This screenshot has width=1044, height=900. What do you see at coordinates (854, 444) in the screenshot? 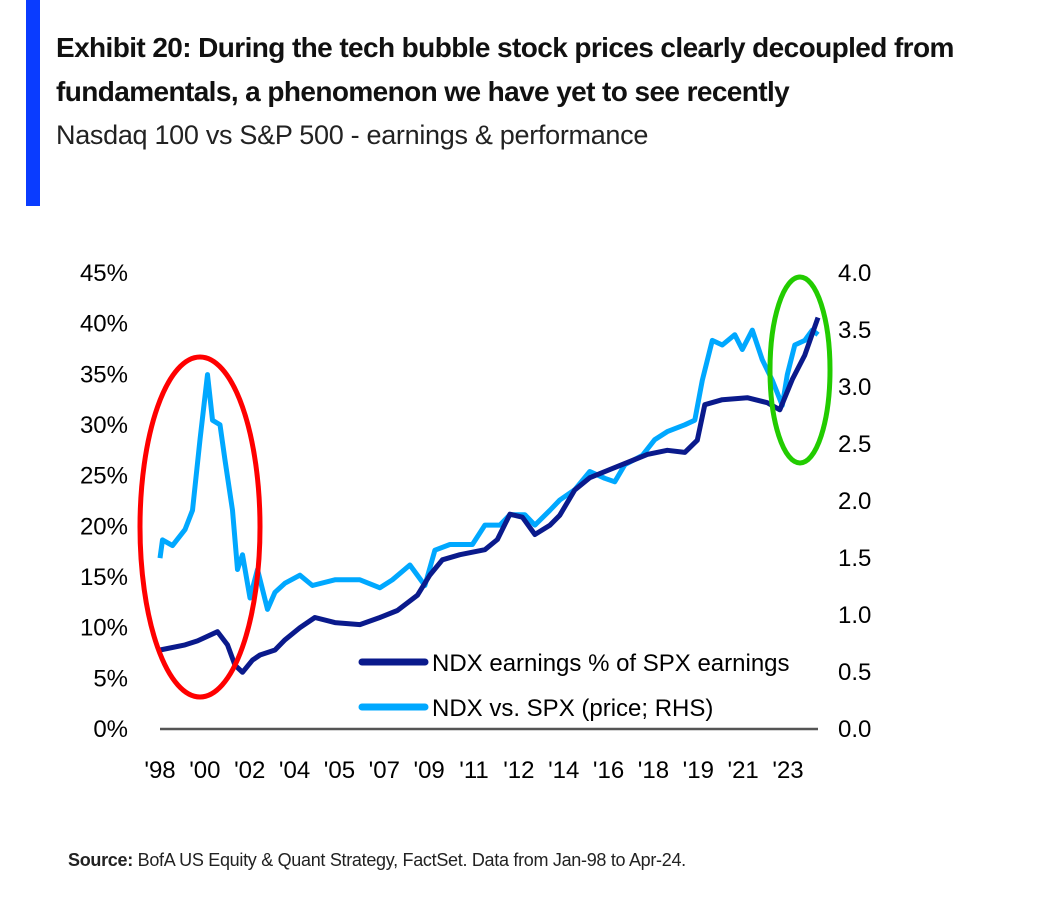
I see `right-tick-label: 2.5` at bounding box center [854, 444].